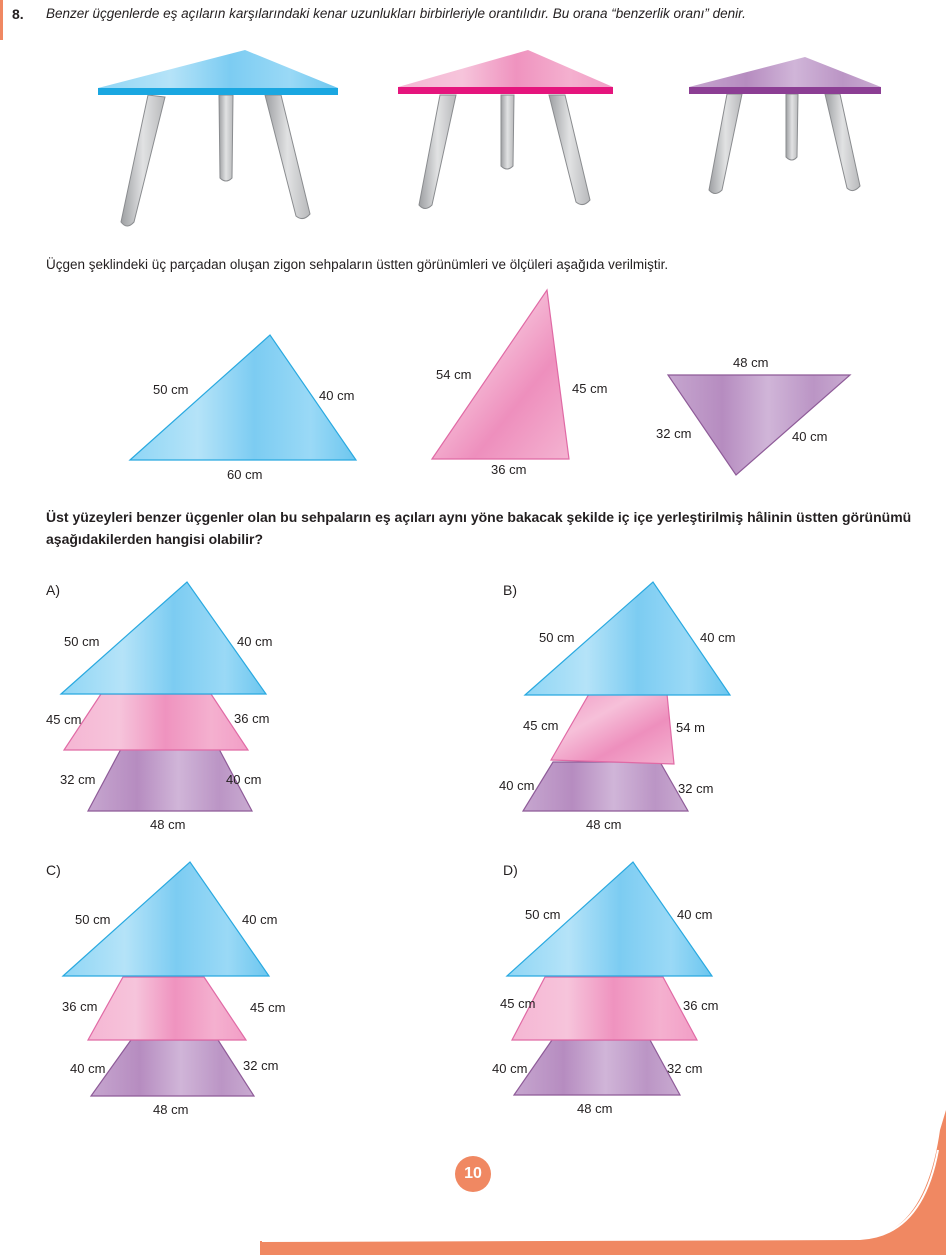 The height and width of the screenshot is (1255, 946). What do you see at coordinates (171, 389) in the screenshot?
I see `blue-left-label: 50 cm` at bounding box center [171, 389].